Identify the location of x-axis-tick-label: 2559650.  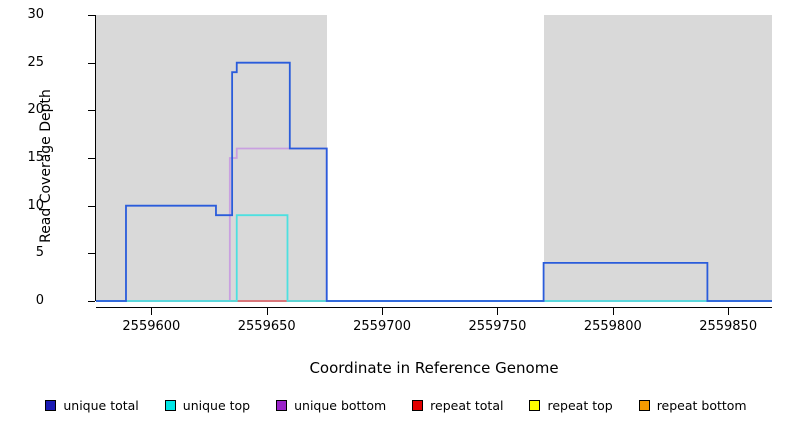
(266, 326).